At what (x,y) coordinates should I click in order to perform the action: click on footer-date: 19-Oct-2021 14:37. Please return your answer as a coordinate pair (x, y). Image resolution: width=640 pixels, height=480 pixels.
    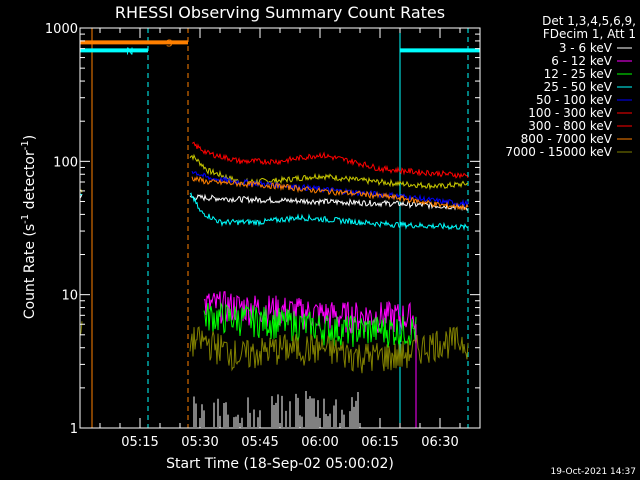
    Looking at the image, I should click on (593, 472).